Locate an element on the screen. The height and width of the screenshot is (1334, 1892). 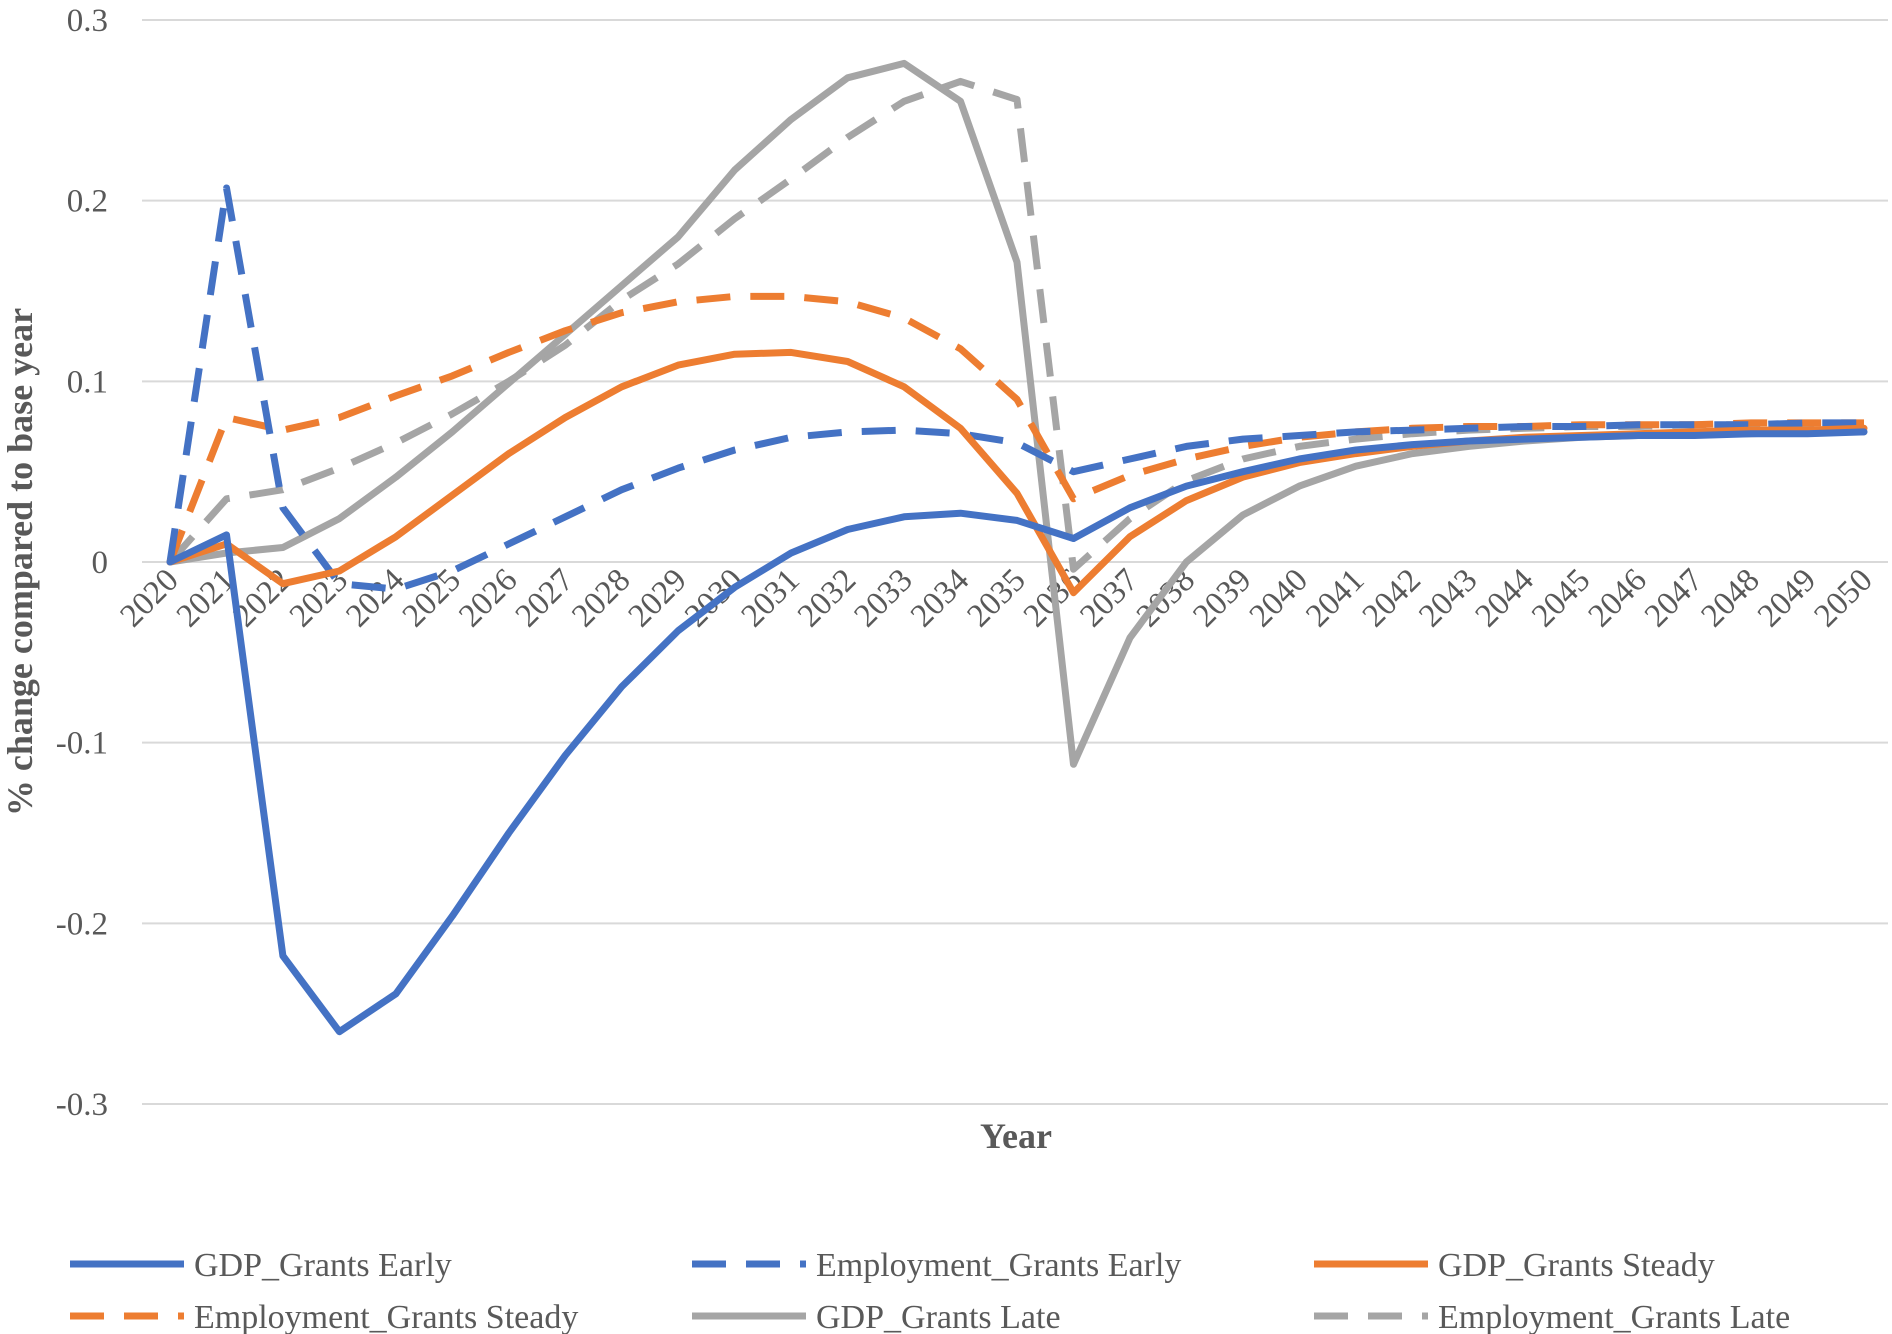
y-tick-label: 0.3 is located at coordinates (87, 21).